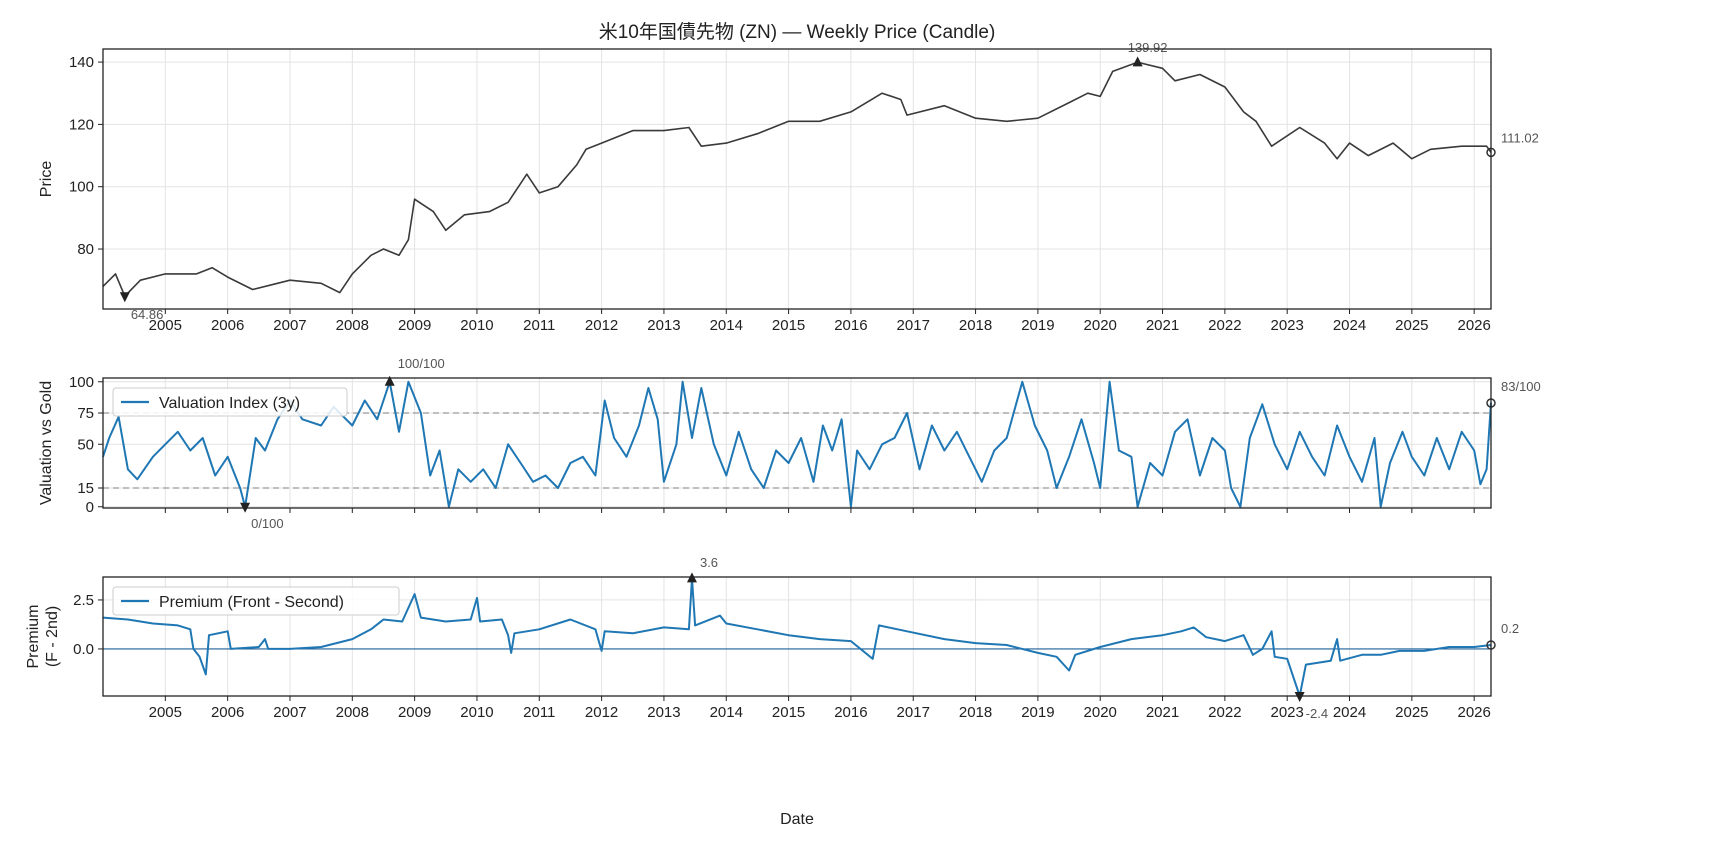 The width and height of the screenshot is (1728, 849). What do you see at coordinates (81, 382) in the screenshot?
I see `y-tick-label: 100` at bounding box center [81, 382].